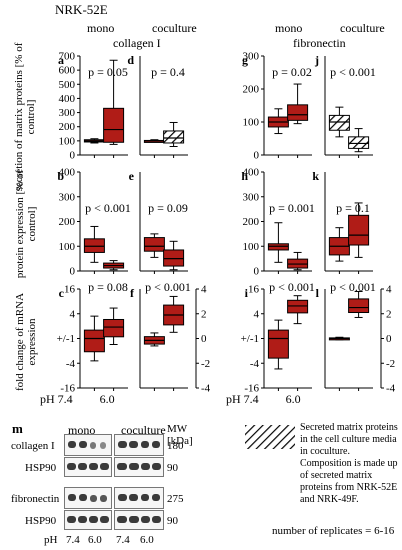  I want to click on blot-x-tick-1: 7.4, so click(73, 540).